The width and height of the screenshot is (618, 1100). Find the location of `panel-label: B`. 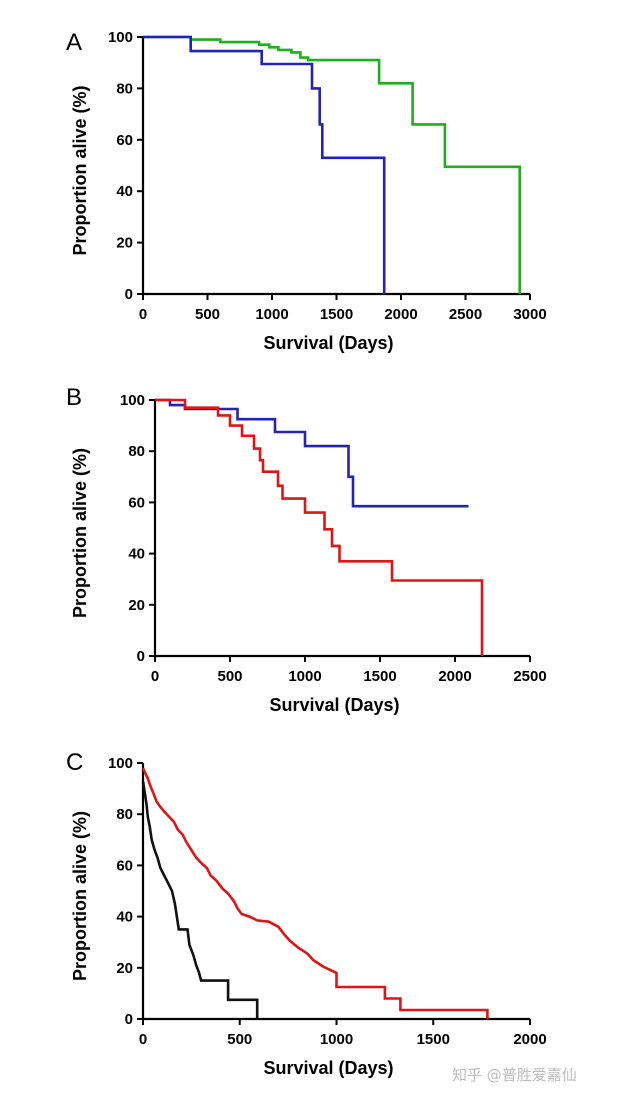

panel-label: B is located at coordinates (74, 397).